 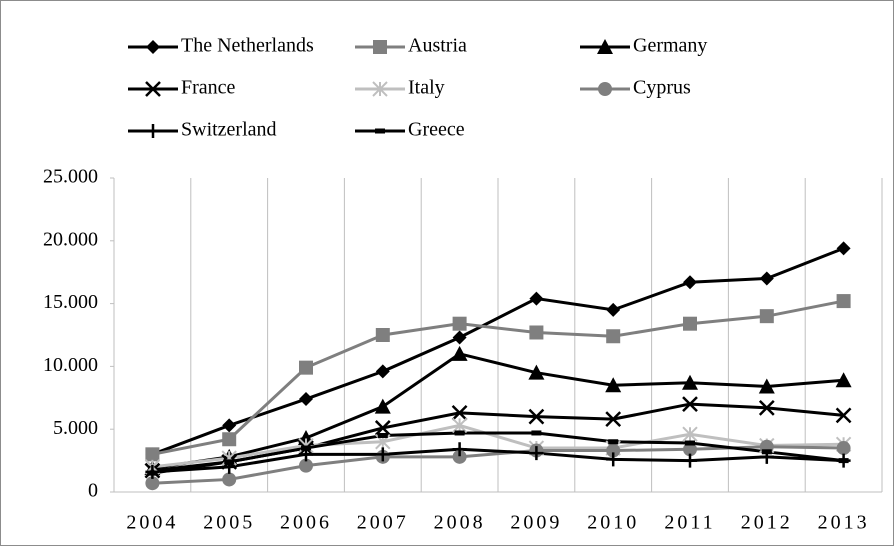 I want to click on legend-item: Cyprus, so click(x=635, y=88).